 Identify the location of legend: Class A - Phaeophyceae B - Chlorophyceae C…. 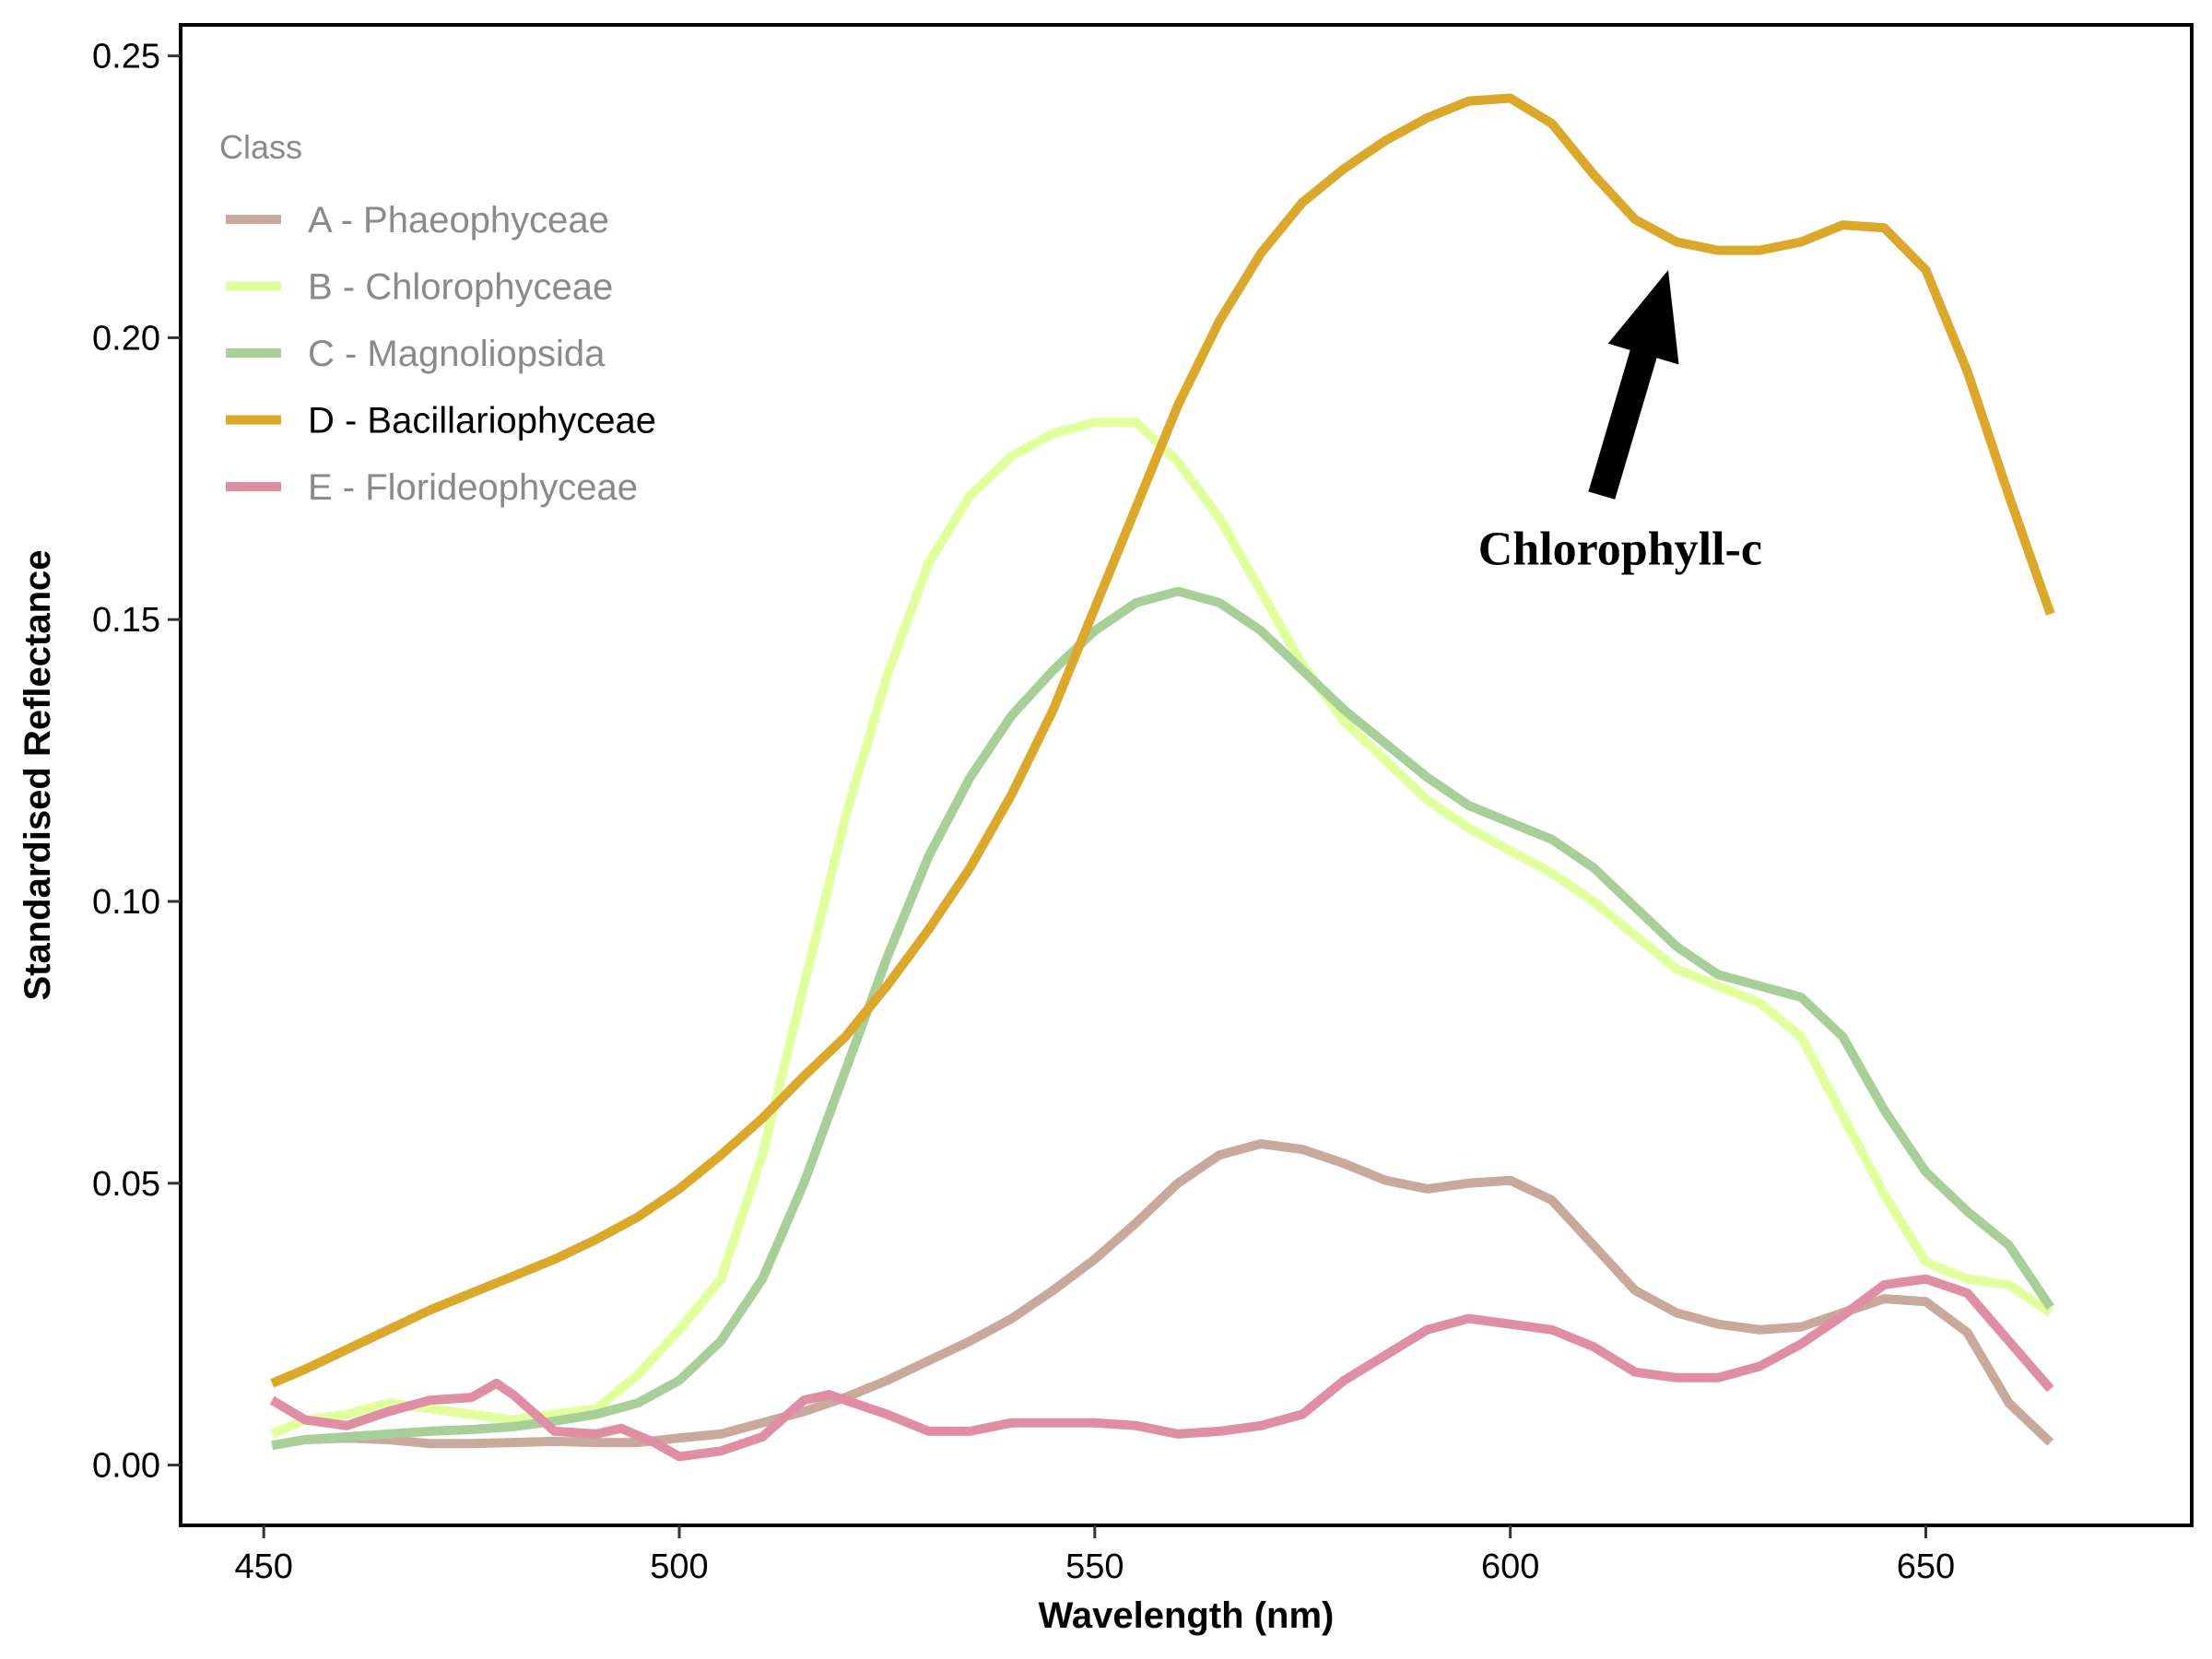
(437, 318).